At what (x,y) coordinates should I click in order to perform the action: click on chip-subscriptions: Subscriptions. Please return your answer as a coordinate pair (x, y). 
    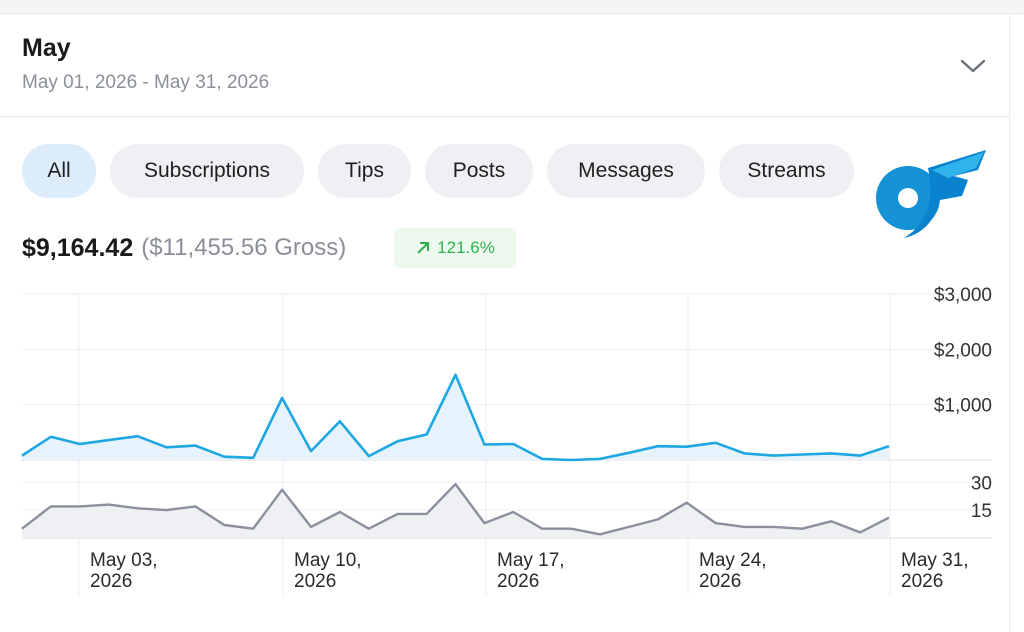
    Looking at the image, I should click on (207, 171).